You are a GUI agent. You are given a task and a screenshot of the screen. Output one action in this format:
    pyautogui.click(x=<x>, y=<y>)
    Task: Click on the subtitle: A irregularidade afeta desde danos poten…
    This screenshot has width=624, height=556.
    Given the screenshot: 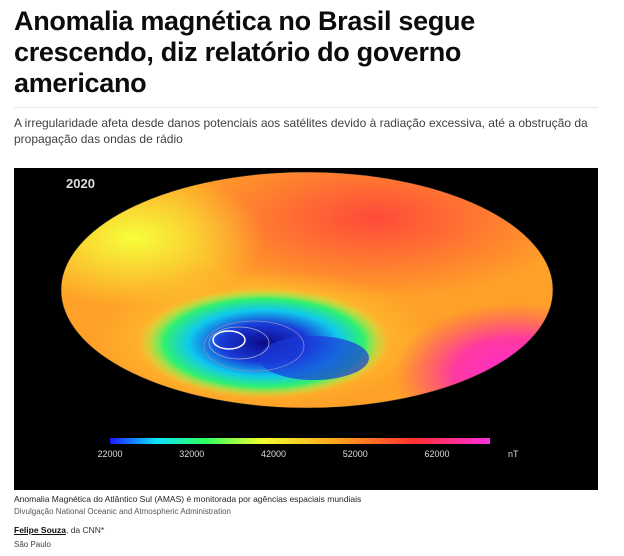 What is the action you would take?
    pyautogui.click(x=301, y=131)
    